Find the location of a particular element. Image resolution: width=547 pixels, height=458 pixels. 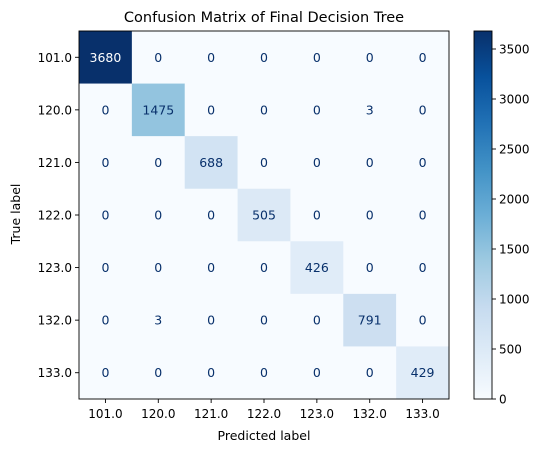

cell-value-label: 791 is located at coordinates (370, 320).